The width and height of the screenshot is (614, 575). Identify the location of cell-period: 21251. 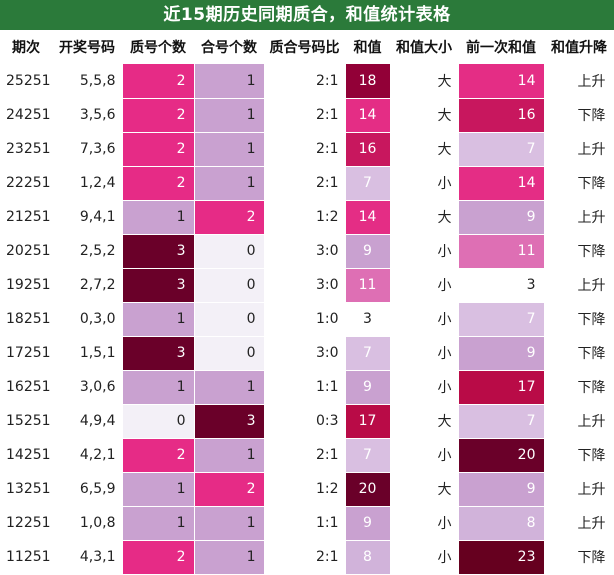
(26, 217).